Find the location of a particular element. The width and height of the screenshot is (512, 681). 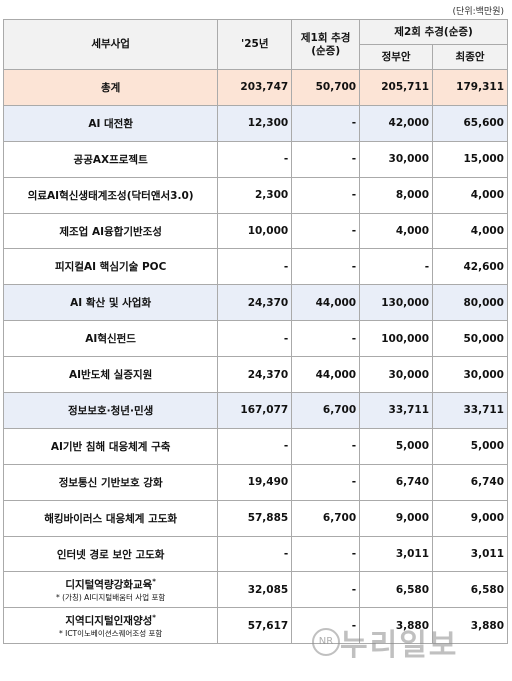

row-label: 해킹바이러스 대응체계 고도화 is located at coordinates (111, 518).